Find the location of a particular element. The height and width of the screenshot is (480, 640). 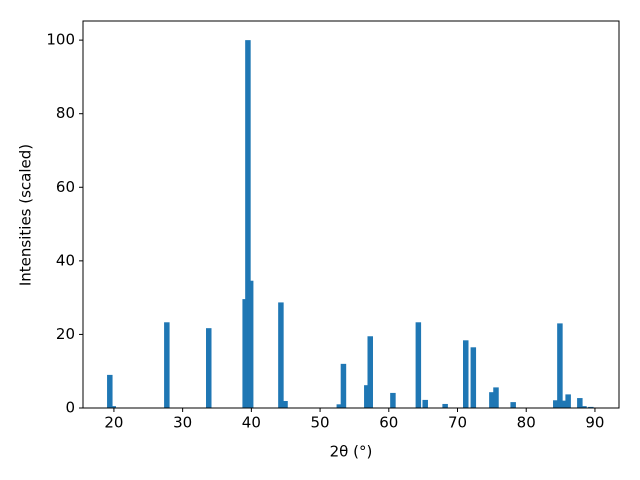

x-tick-label: 20 is located at coordinates (113, 423).